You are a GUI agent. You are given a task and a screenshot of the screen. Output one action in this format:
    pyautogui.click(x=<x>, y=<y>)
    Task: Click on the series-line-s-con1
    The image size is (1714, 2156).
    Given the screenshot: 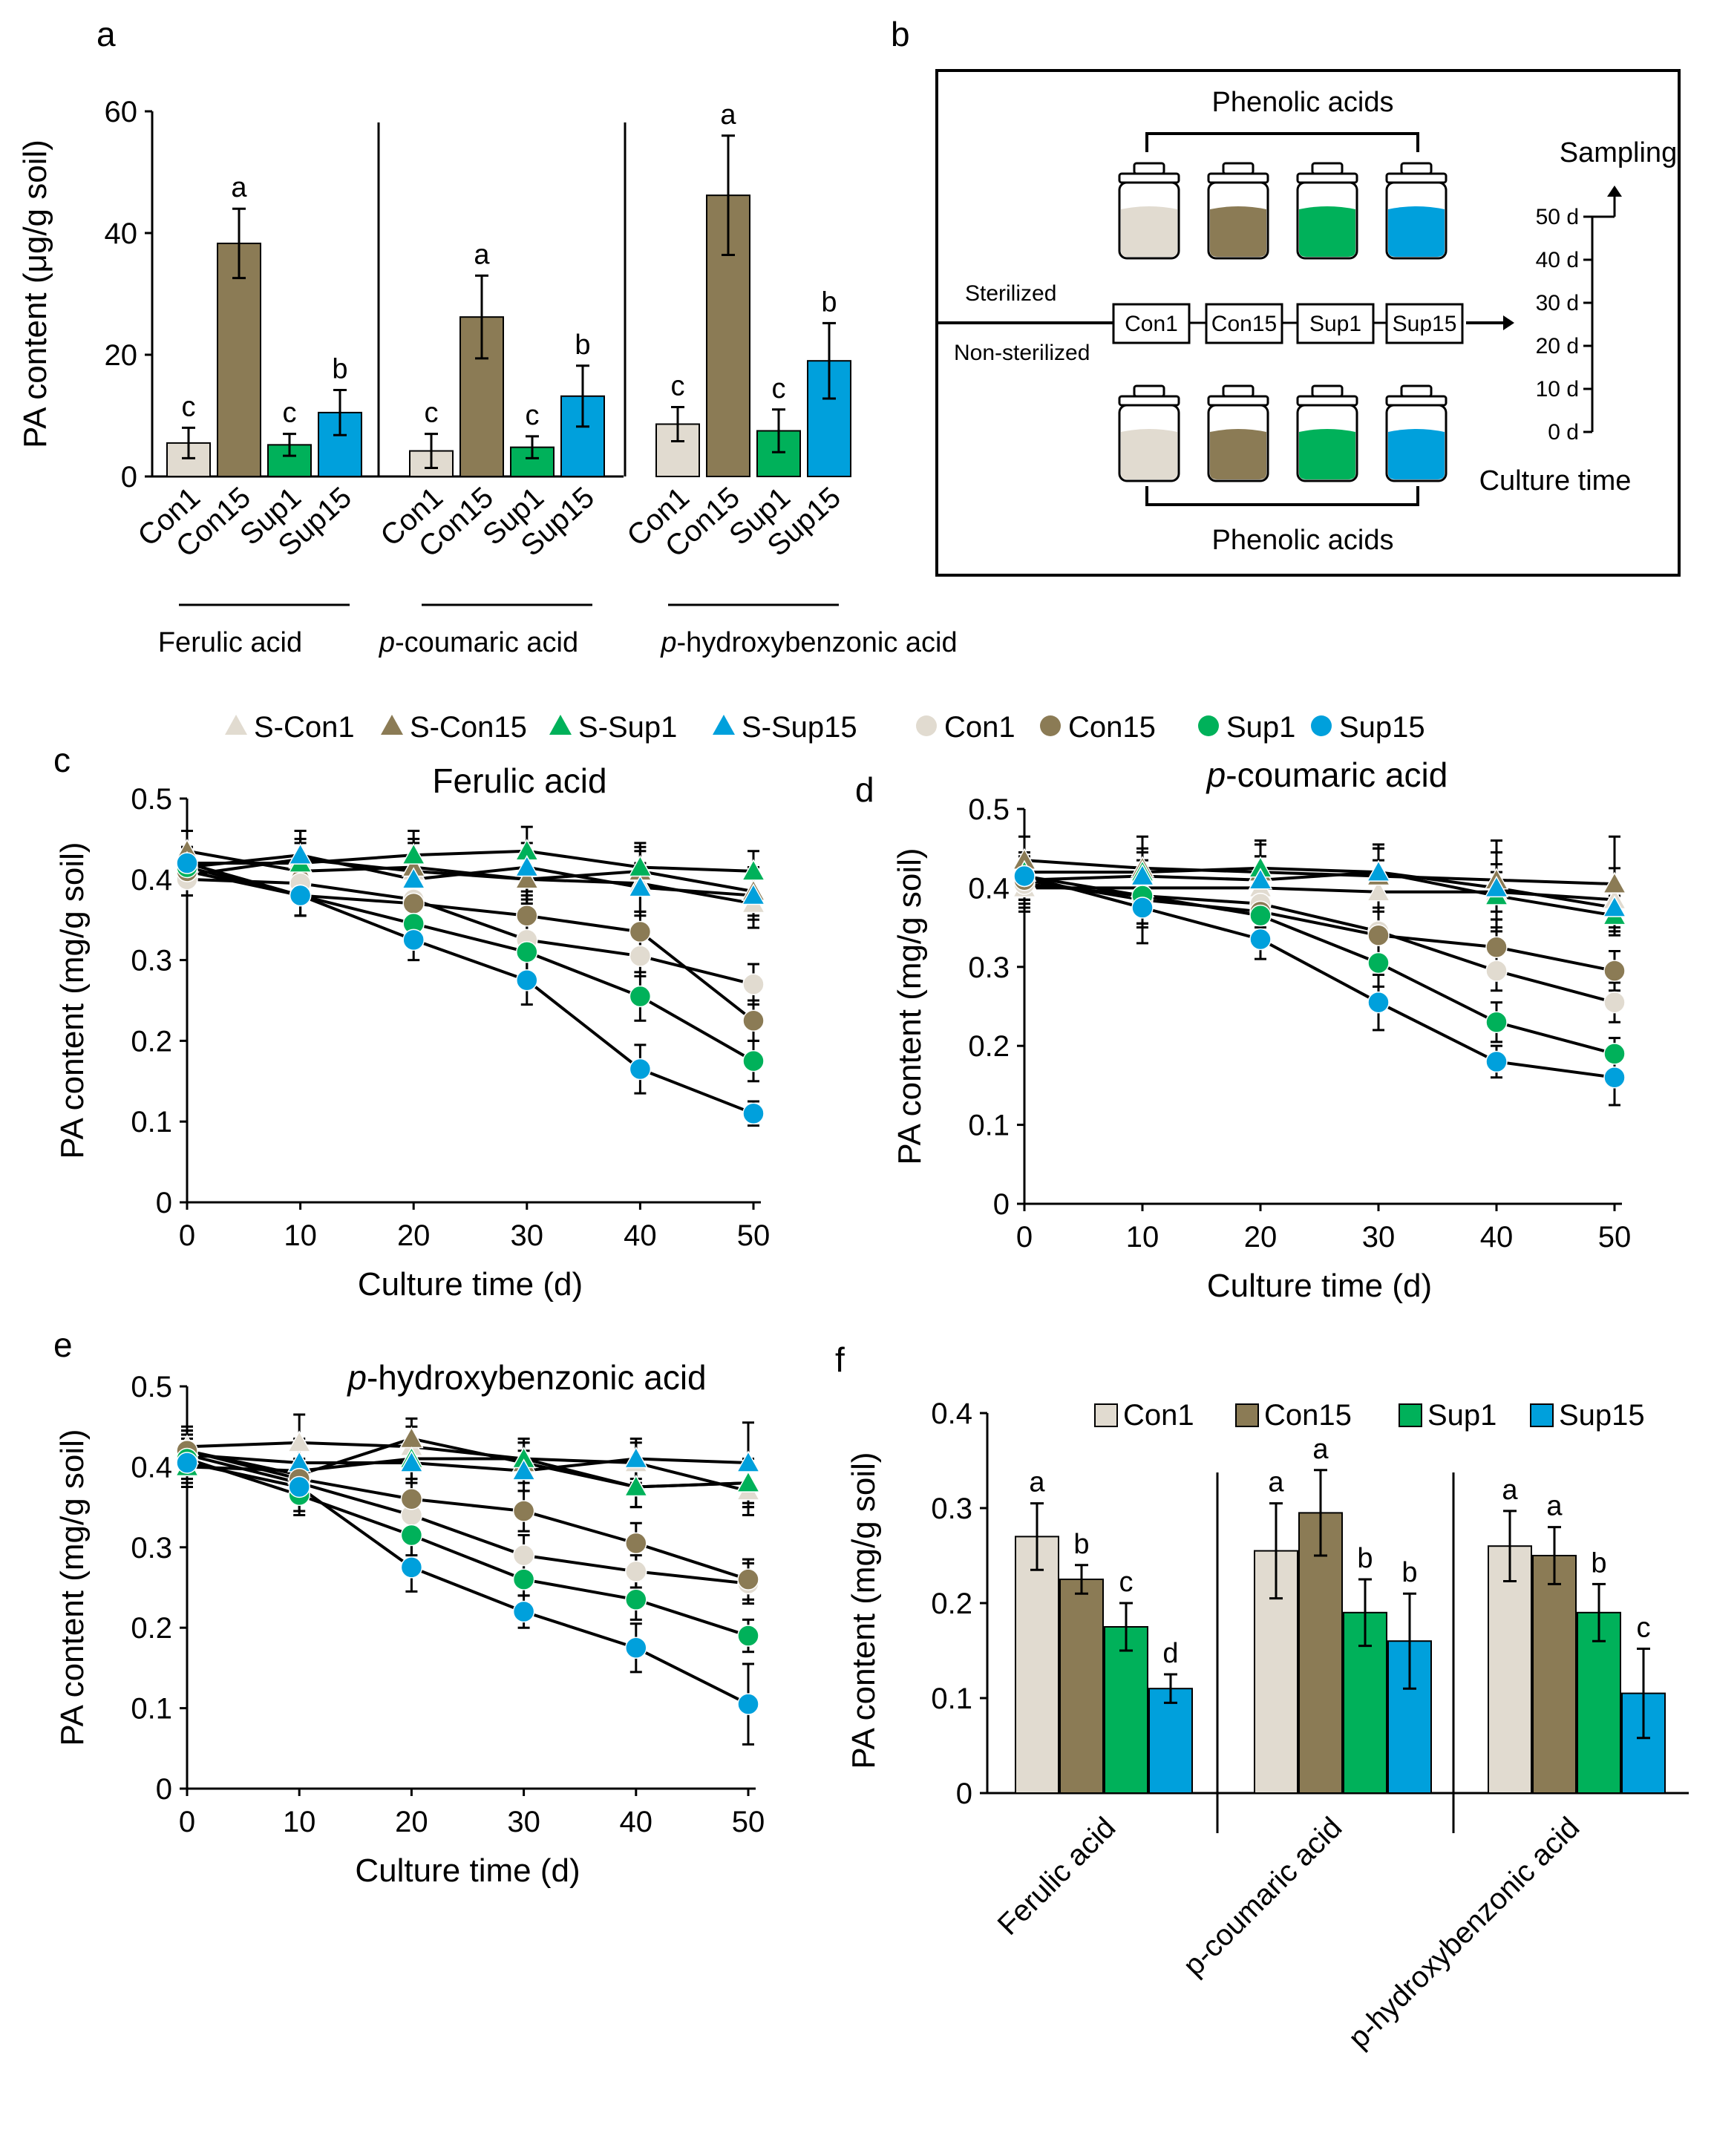 What is the action you would take?
    pyautogui.click(x=1319, y=894)
    